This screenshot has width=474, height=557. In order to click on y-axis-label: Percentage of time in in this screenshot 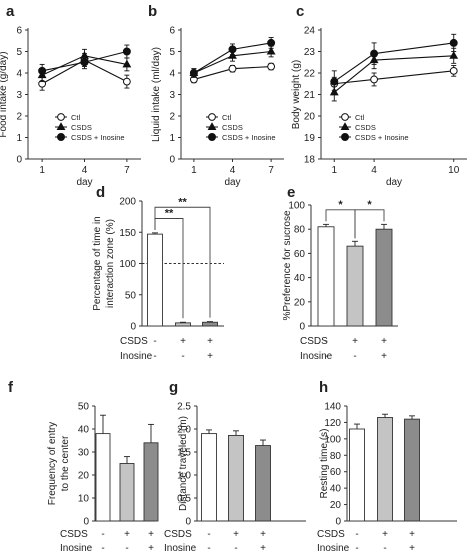, I will do `click(97, 263)`.